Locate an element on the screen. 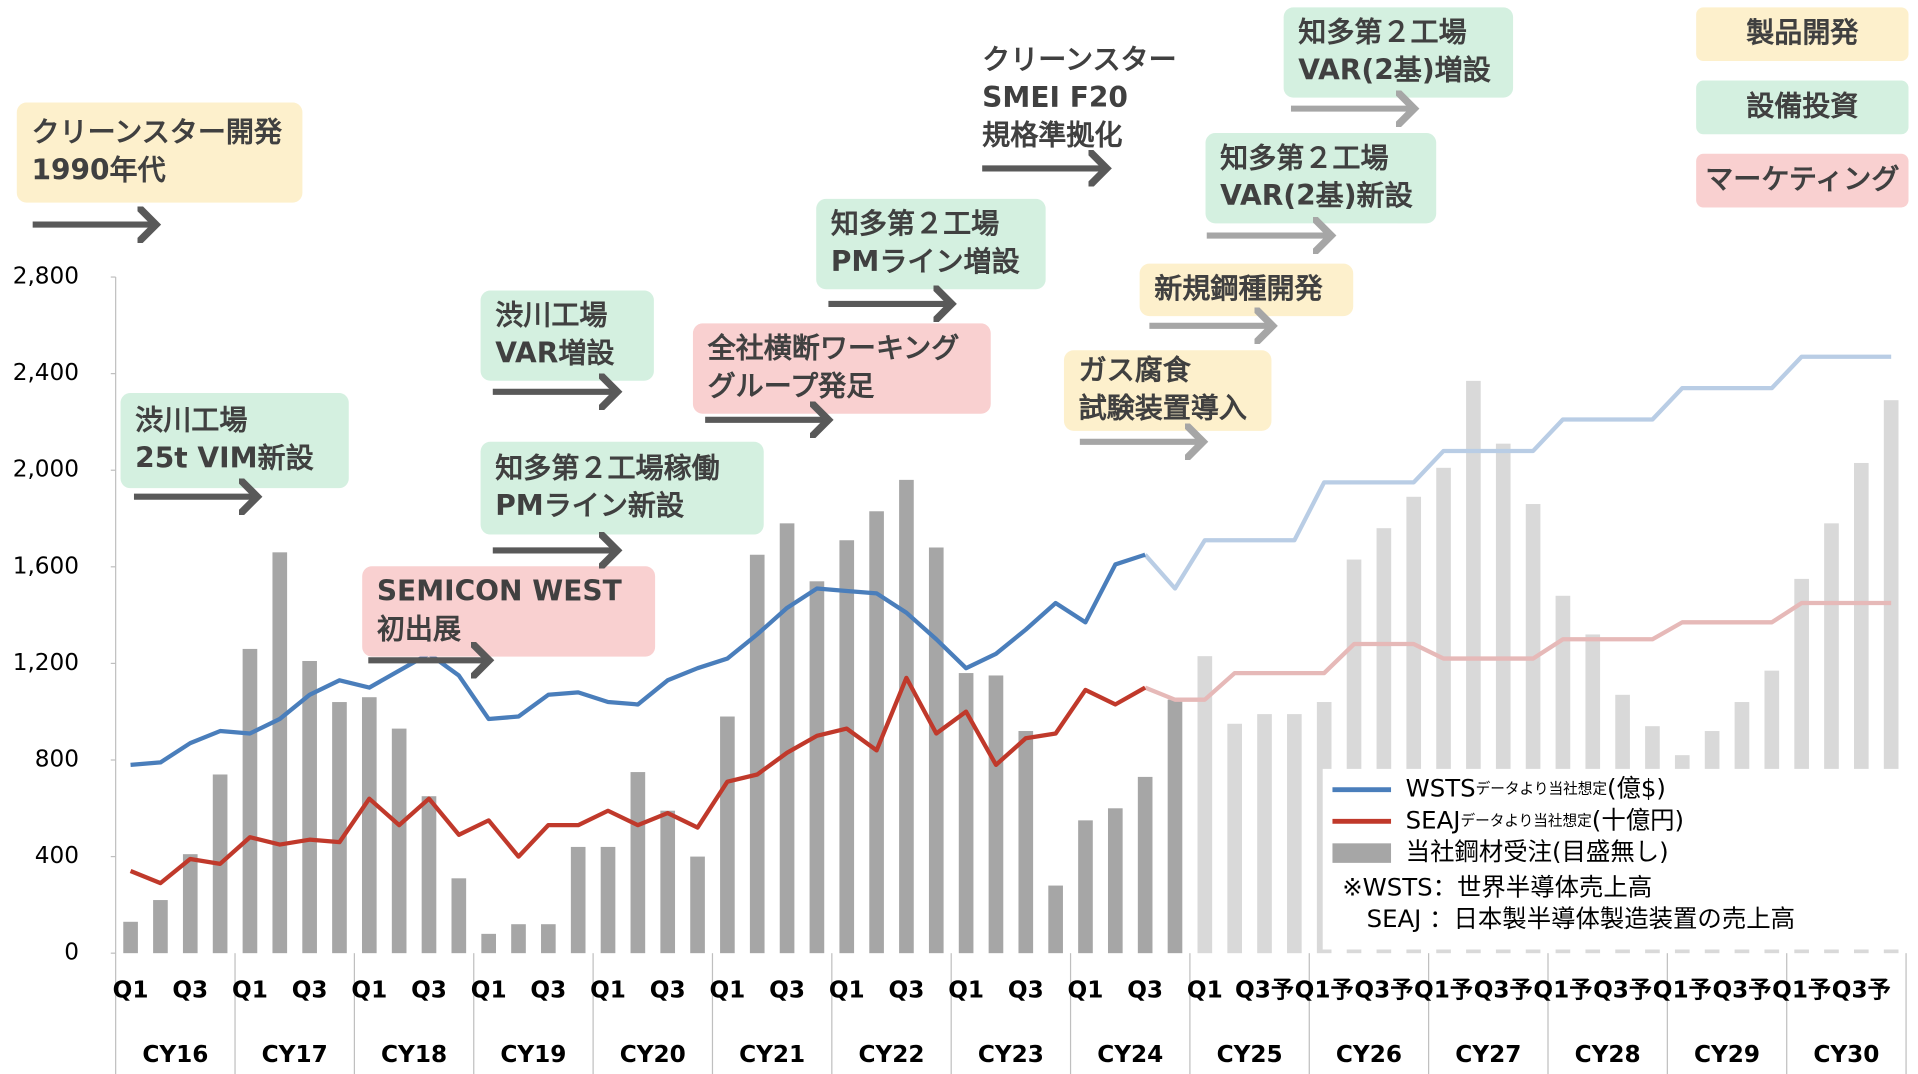 The image size is (1918, 1074). annotation-text: 25t VIM新設 is located at coordinates (224, 458).